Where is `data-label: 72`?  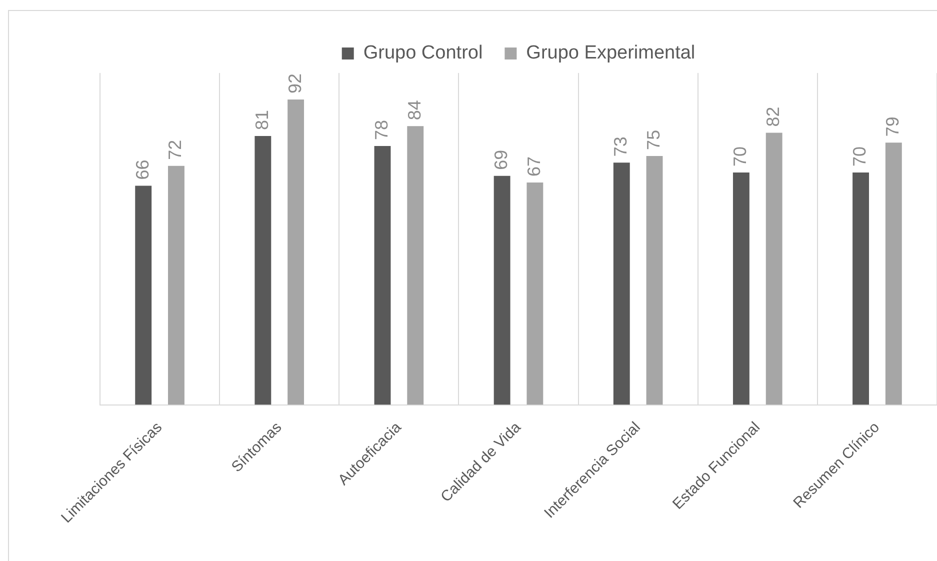 data-label: 72 is located at coordinates (175, 150).